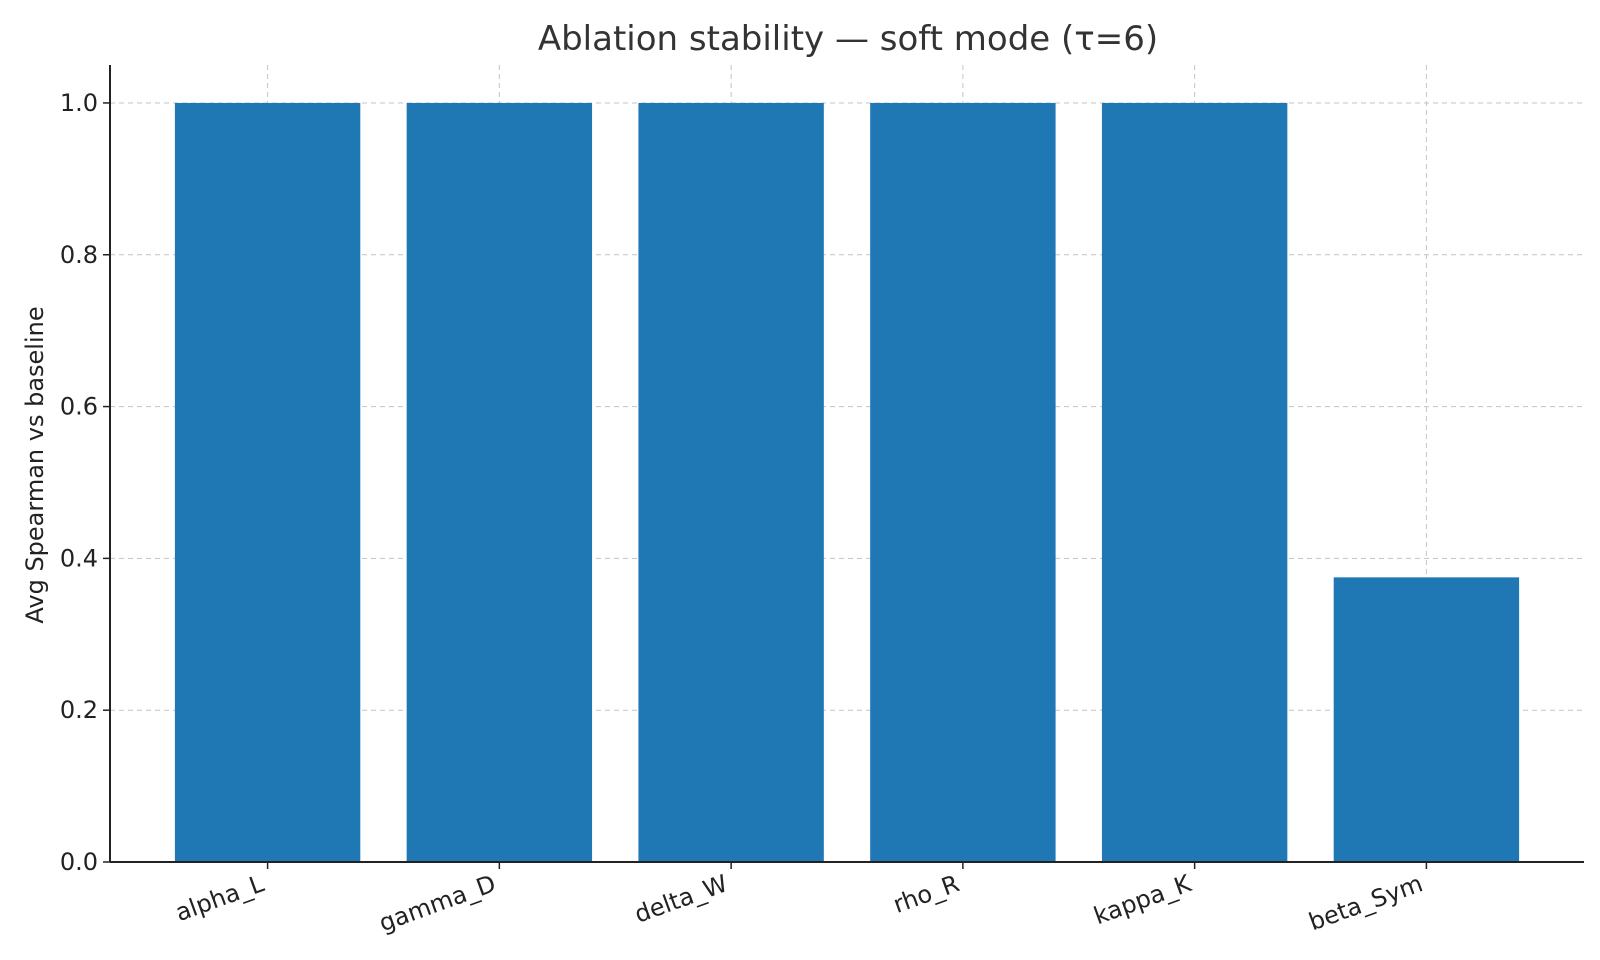 The width and height of the screenshot is (1600, 960). Describe the element at coordinates (499, 482) in the screenshot. I see `bar-gamma_D` at that location.